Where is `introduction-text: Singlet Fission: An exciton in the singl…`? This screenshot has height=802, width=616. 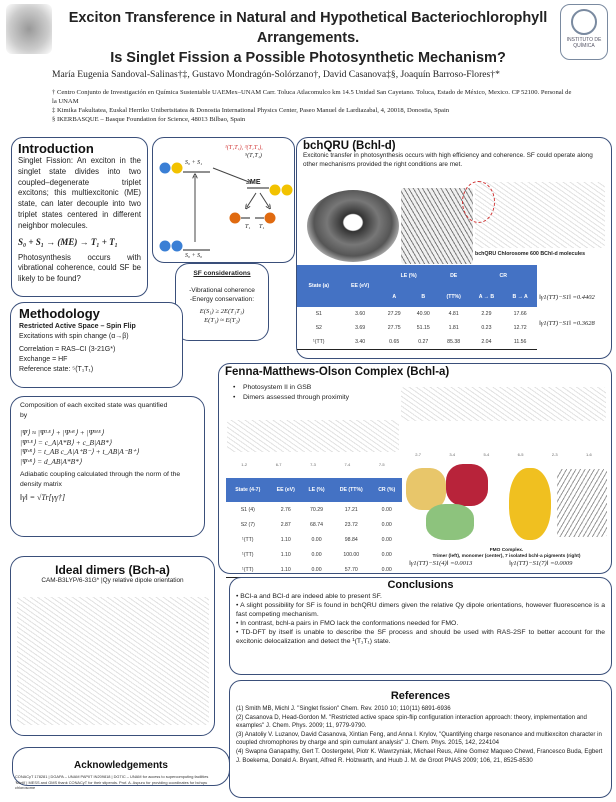 introduction-text: Singlet Fission: An exciton in the singl… is located at coordinates (79, 193).